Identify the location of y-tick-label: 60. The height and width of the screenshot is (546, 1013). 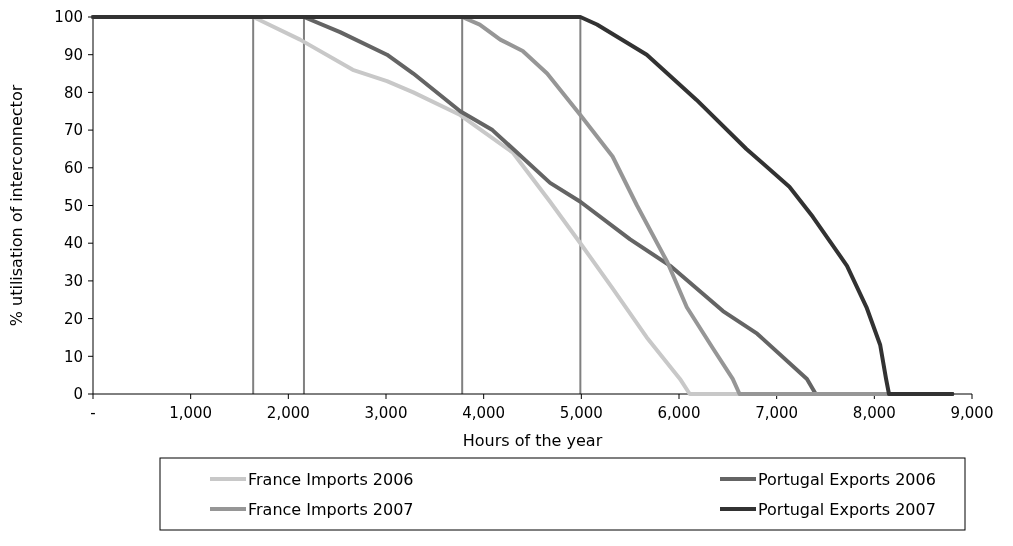
(73, 168).